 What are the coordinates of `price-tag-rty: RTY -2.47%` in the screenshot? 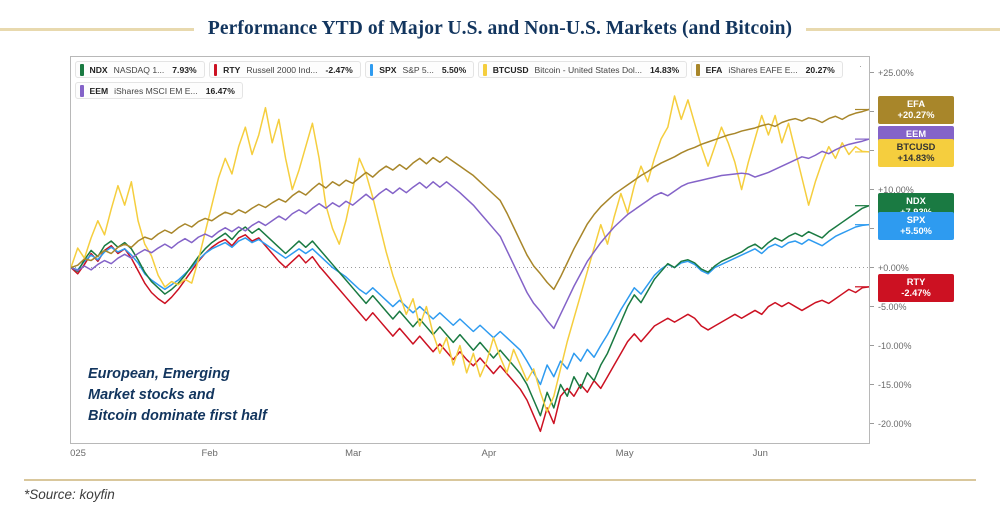 It's located at (916, 287).